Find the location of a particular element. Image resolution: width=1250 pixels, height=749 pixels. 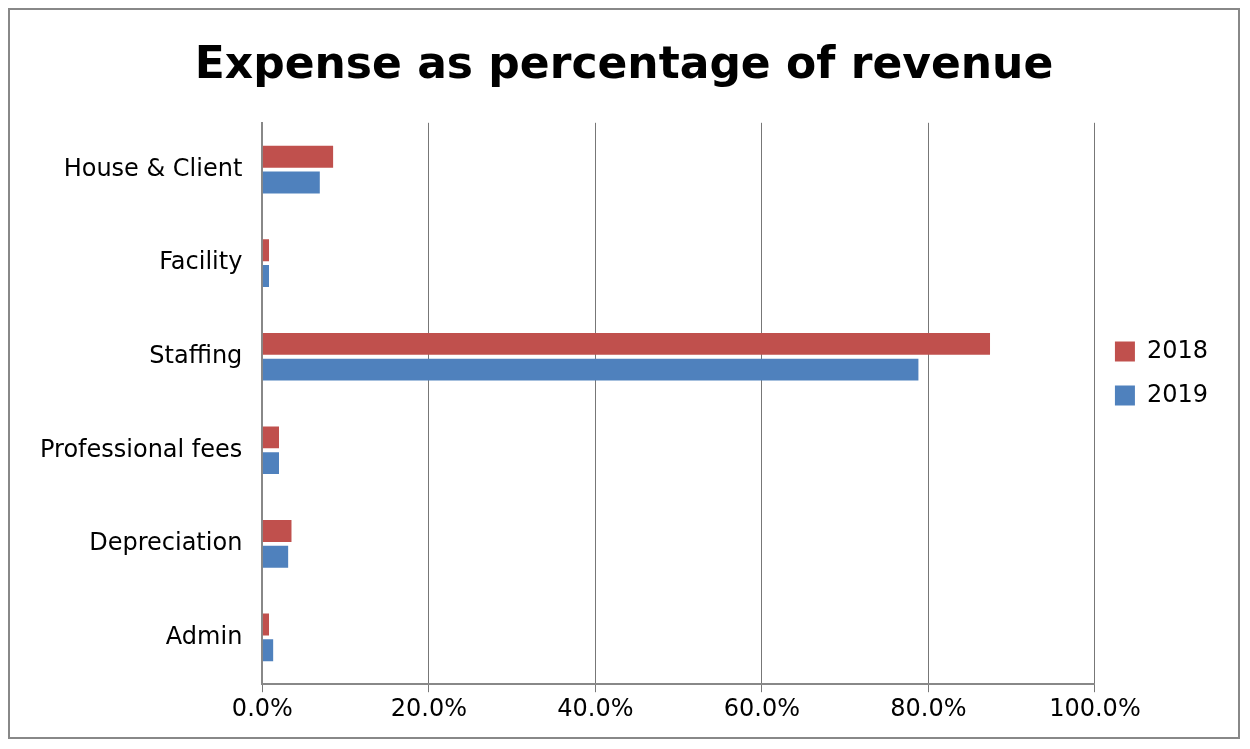

legend-label: 2019 is located at coordinates (1177, 393).